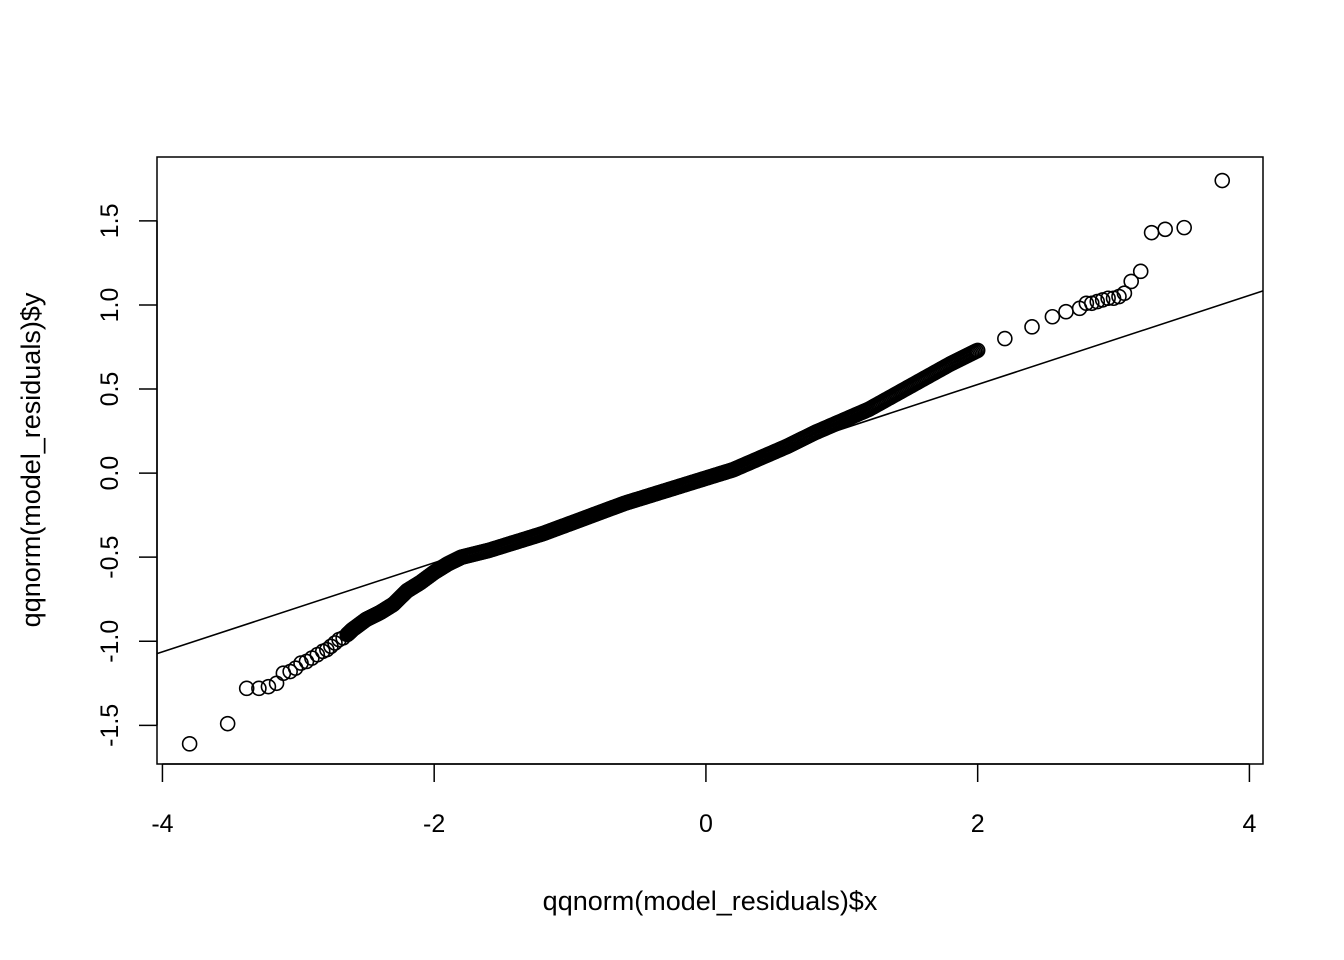 Image resolution: width=1344 pixels, height=960 pixels. What do you see at coordinates (31, 459) in the screenshot?
I see `y-axis-title: qqnorm(model_residuals)$y` at bounding box center [31, 459].